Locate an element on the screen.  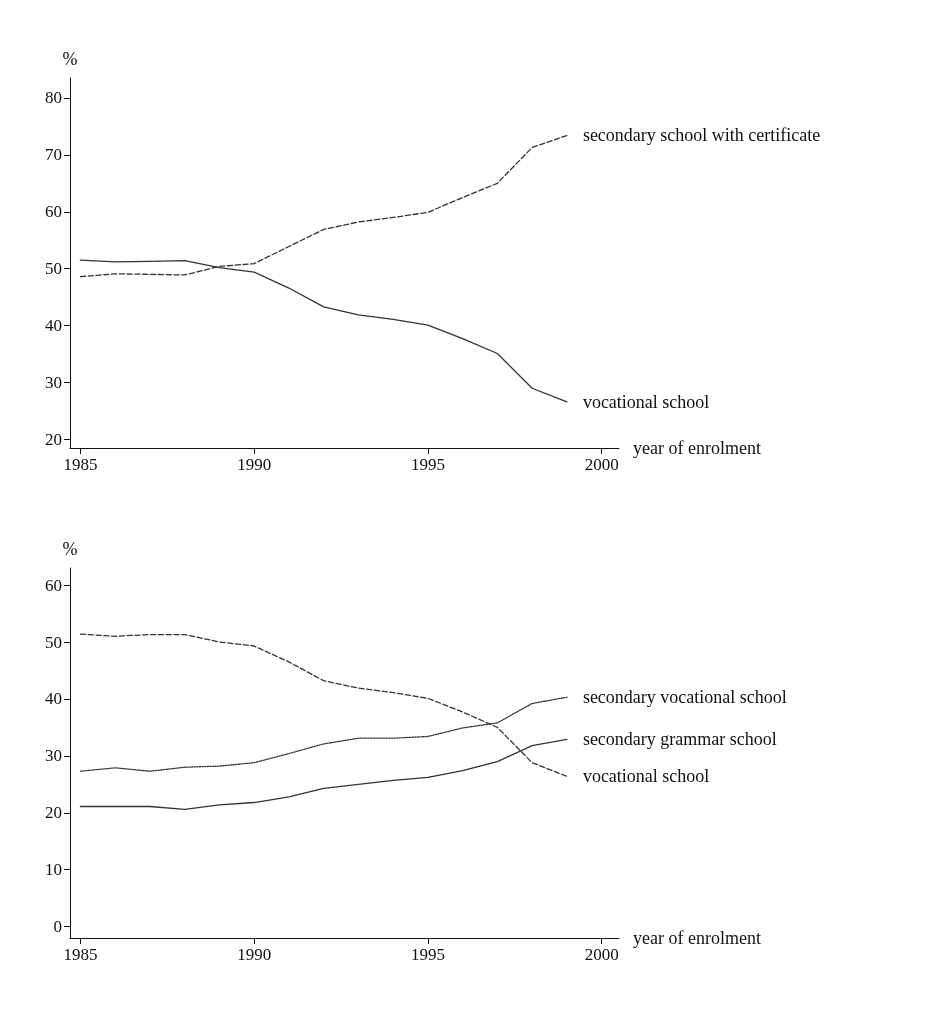
series-label: secondary school with certificate is located at coordinates (701, 135).